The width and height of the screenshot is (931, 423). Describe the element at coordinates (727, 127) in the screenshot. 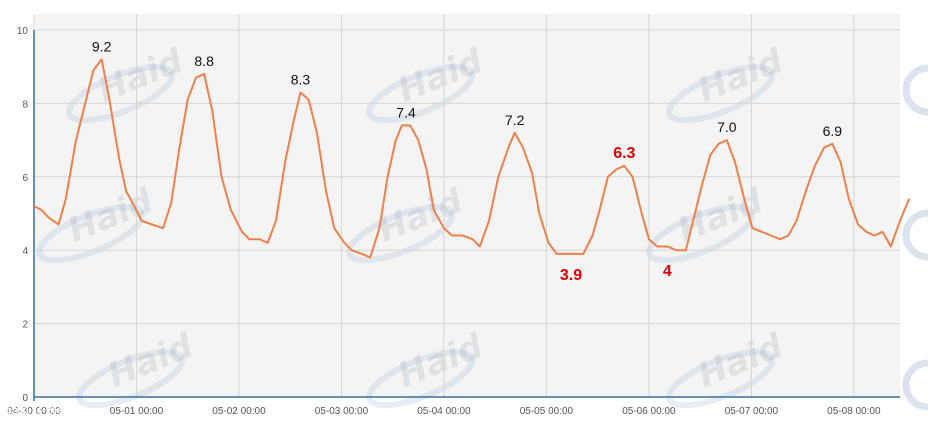

I see `data-label: 7.0` at that location.